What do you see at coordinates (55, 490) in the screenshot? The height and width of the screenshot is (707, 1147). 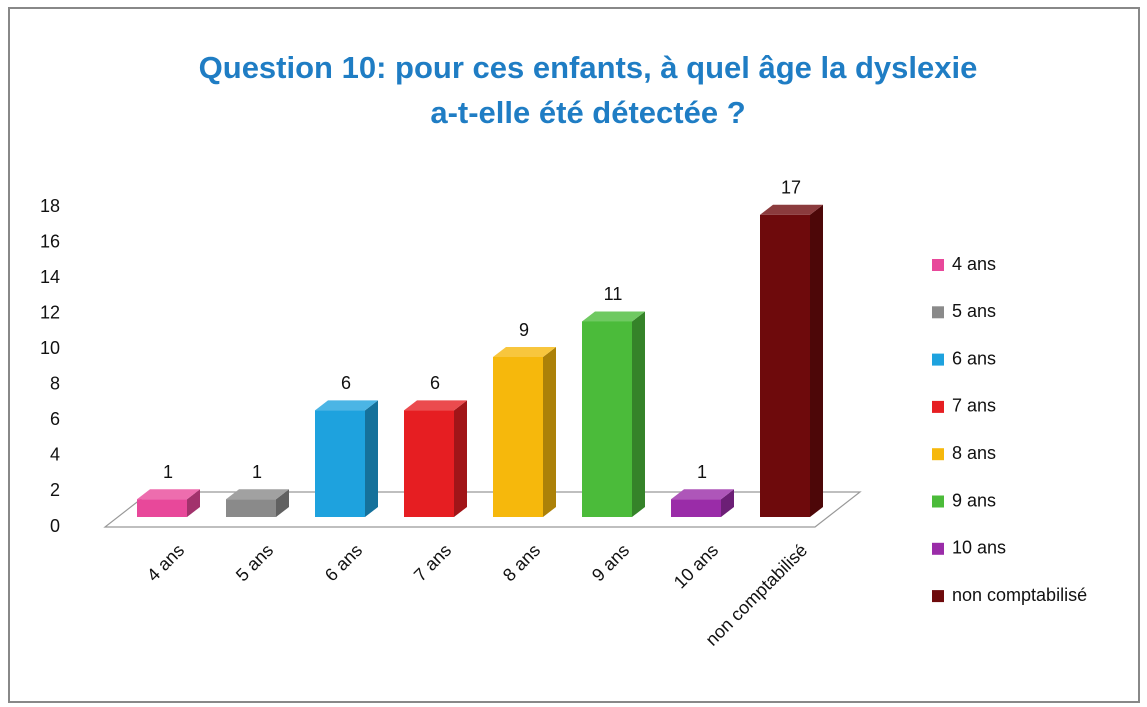 I see `y-tick-label: 2` at bounding box center [55, 490].